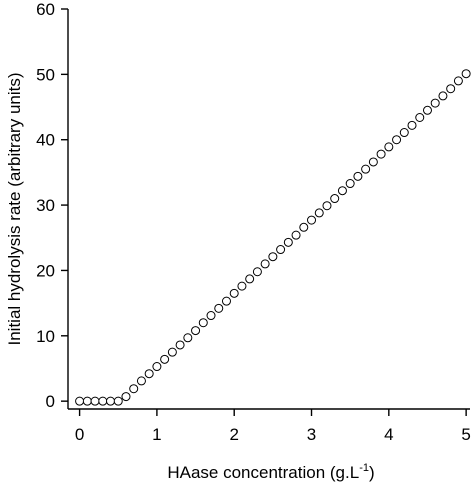 Image resolution: width=474 pixels, height=486 pixels. I want to click on y-tick-label: 40, so click(45, 140).